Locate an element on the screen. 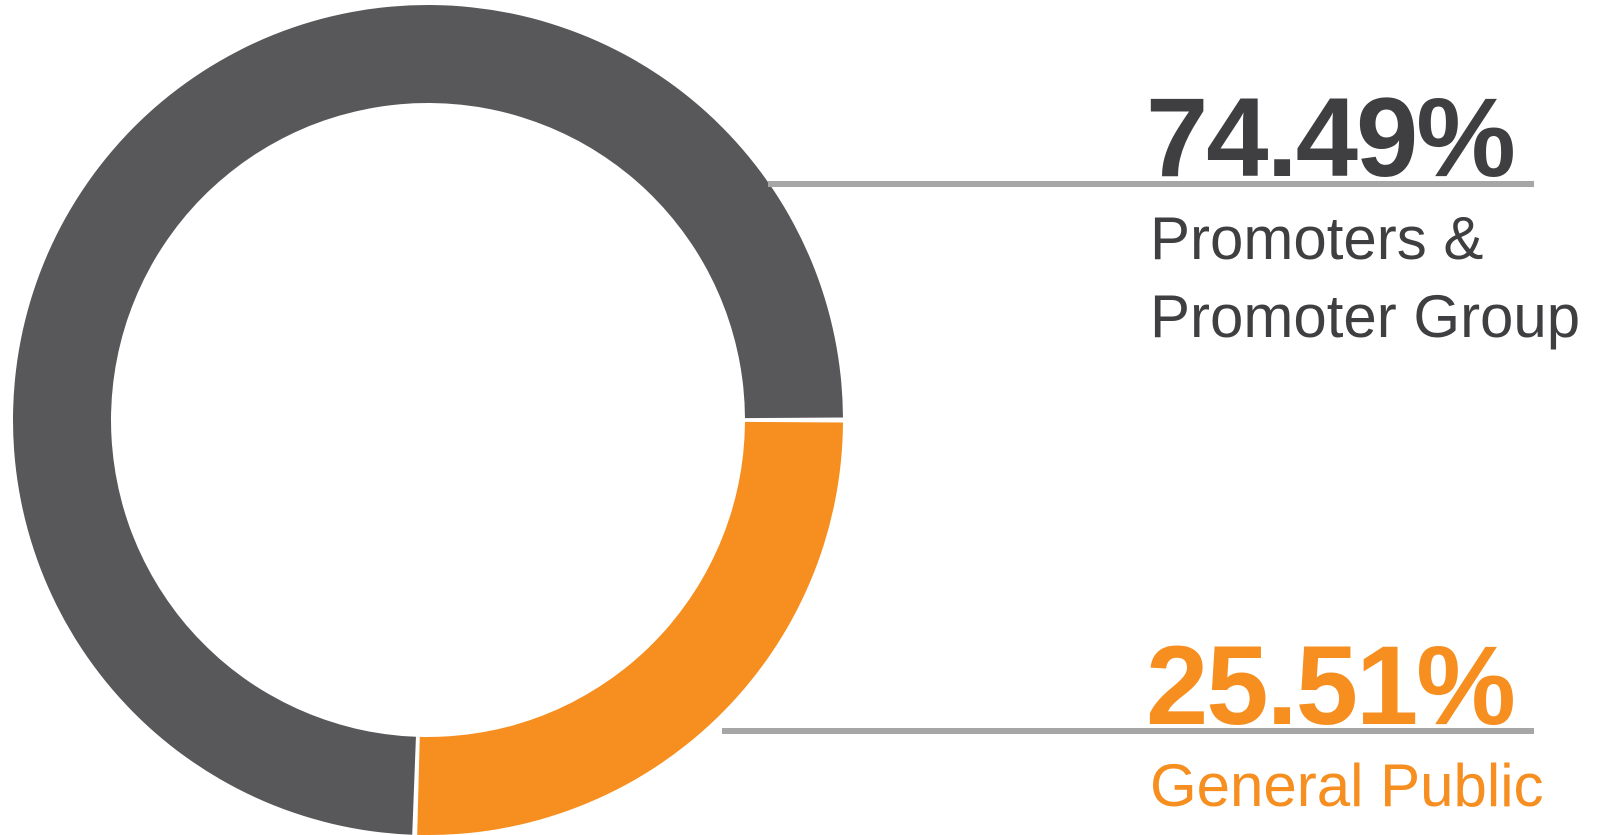 Image resolution: width=1614 pixels, height=835 pixels. donut-slice-general-public is located at coordinates (630, 628).